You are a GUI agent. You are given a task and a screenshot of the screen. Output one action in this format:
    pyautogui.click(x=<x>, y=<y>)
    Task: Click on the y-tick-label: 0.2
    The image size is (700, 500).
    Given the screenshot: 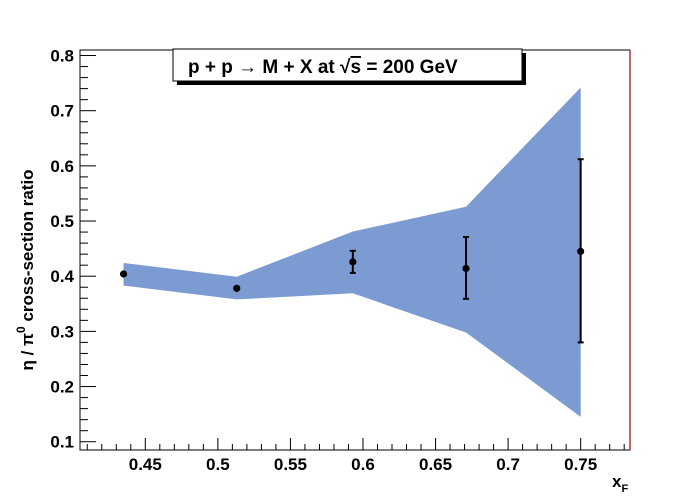 What is the action you would take?
    pyautogui.click(x=62, y=387)
    